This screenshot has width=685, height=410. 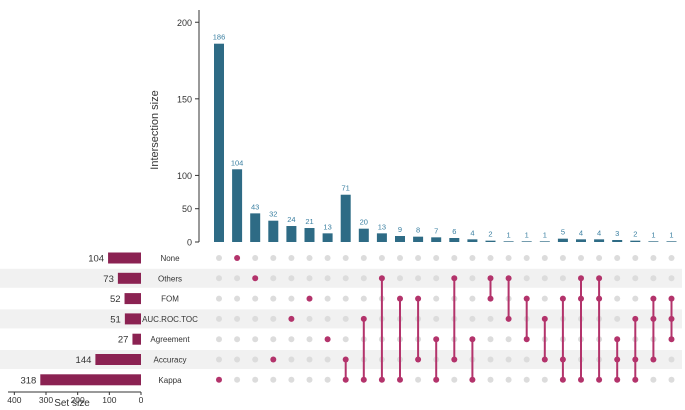 What do you see at coordinates (170, 380) in the screenshot?
I see `set-name-label: Kappa` at bounding box center [170, 380].